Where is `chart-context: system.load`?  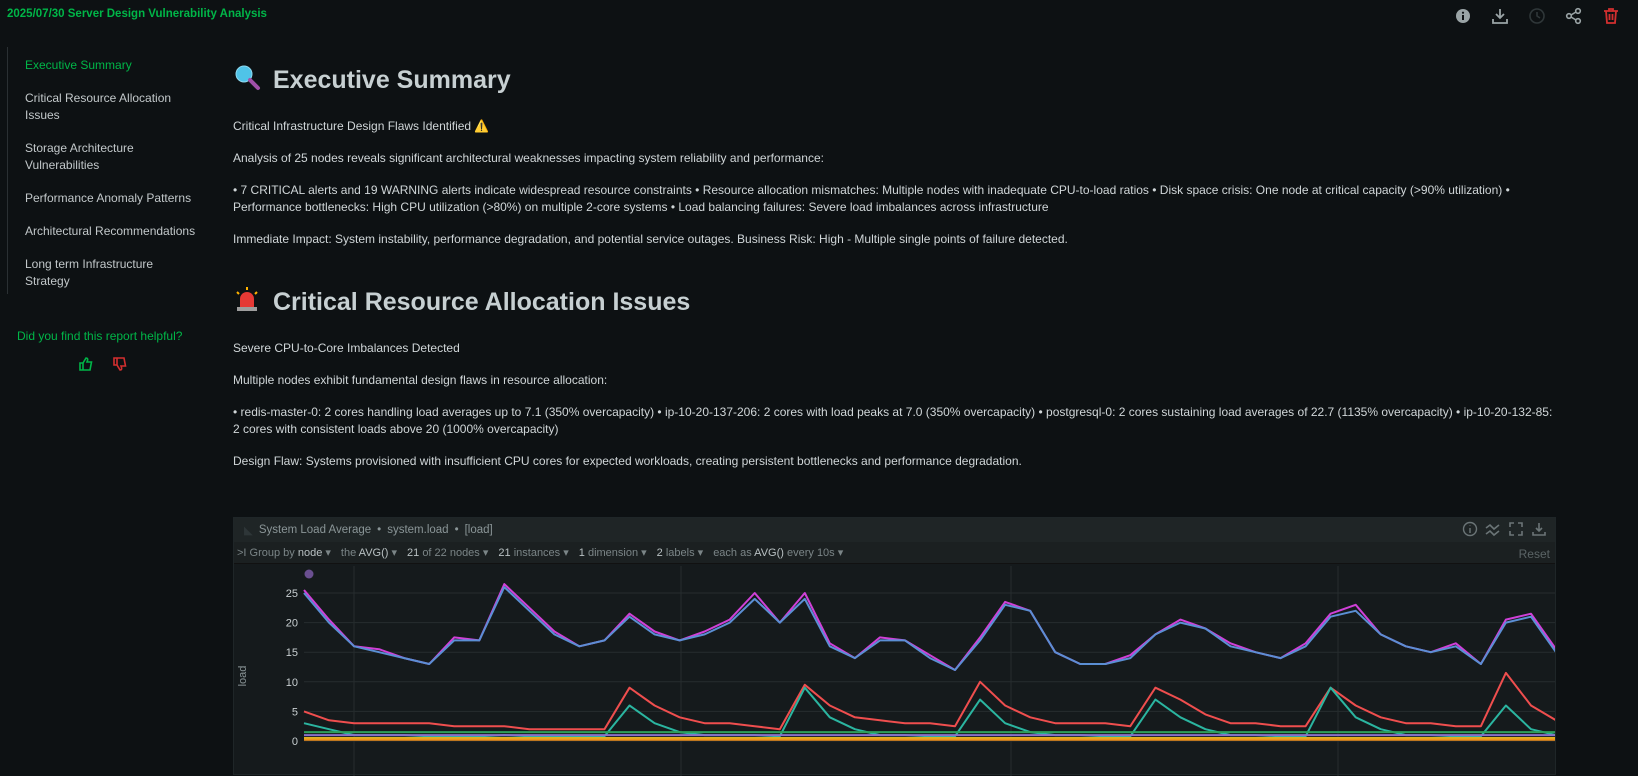 chart-context: system.load is located at coordinates (418, 530).